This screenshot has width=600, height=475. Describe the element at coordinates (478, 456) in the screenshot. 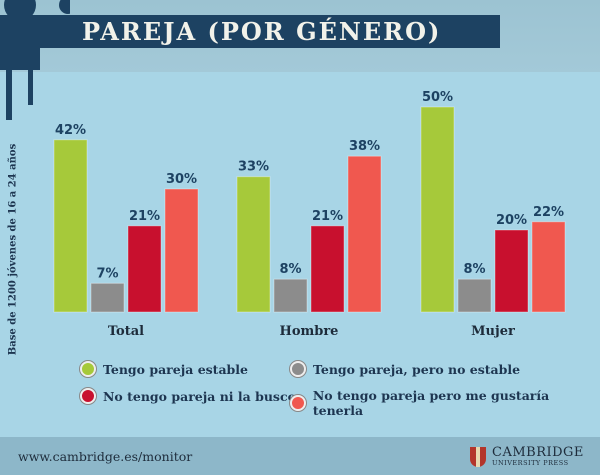

I see `shield-icon` at that location.